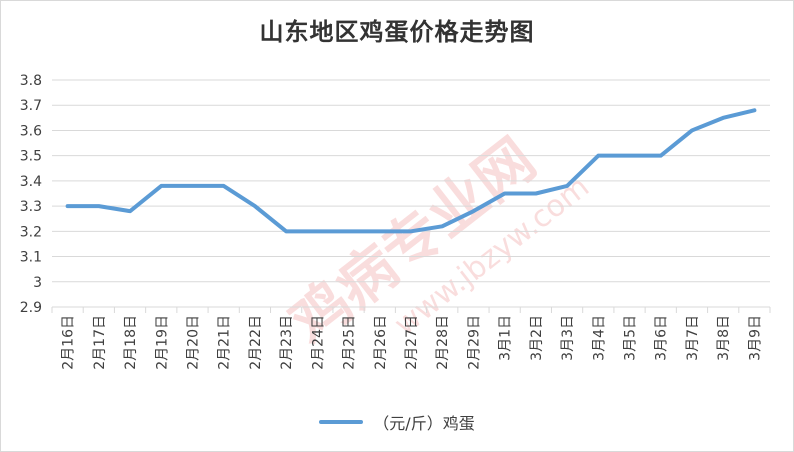 The image size is (794, 452). What do you see at coordinates (318, 342) in the screenshot?
I see `x-tick-label: 2月24日` at bounding box center [318, 342].